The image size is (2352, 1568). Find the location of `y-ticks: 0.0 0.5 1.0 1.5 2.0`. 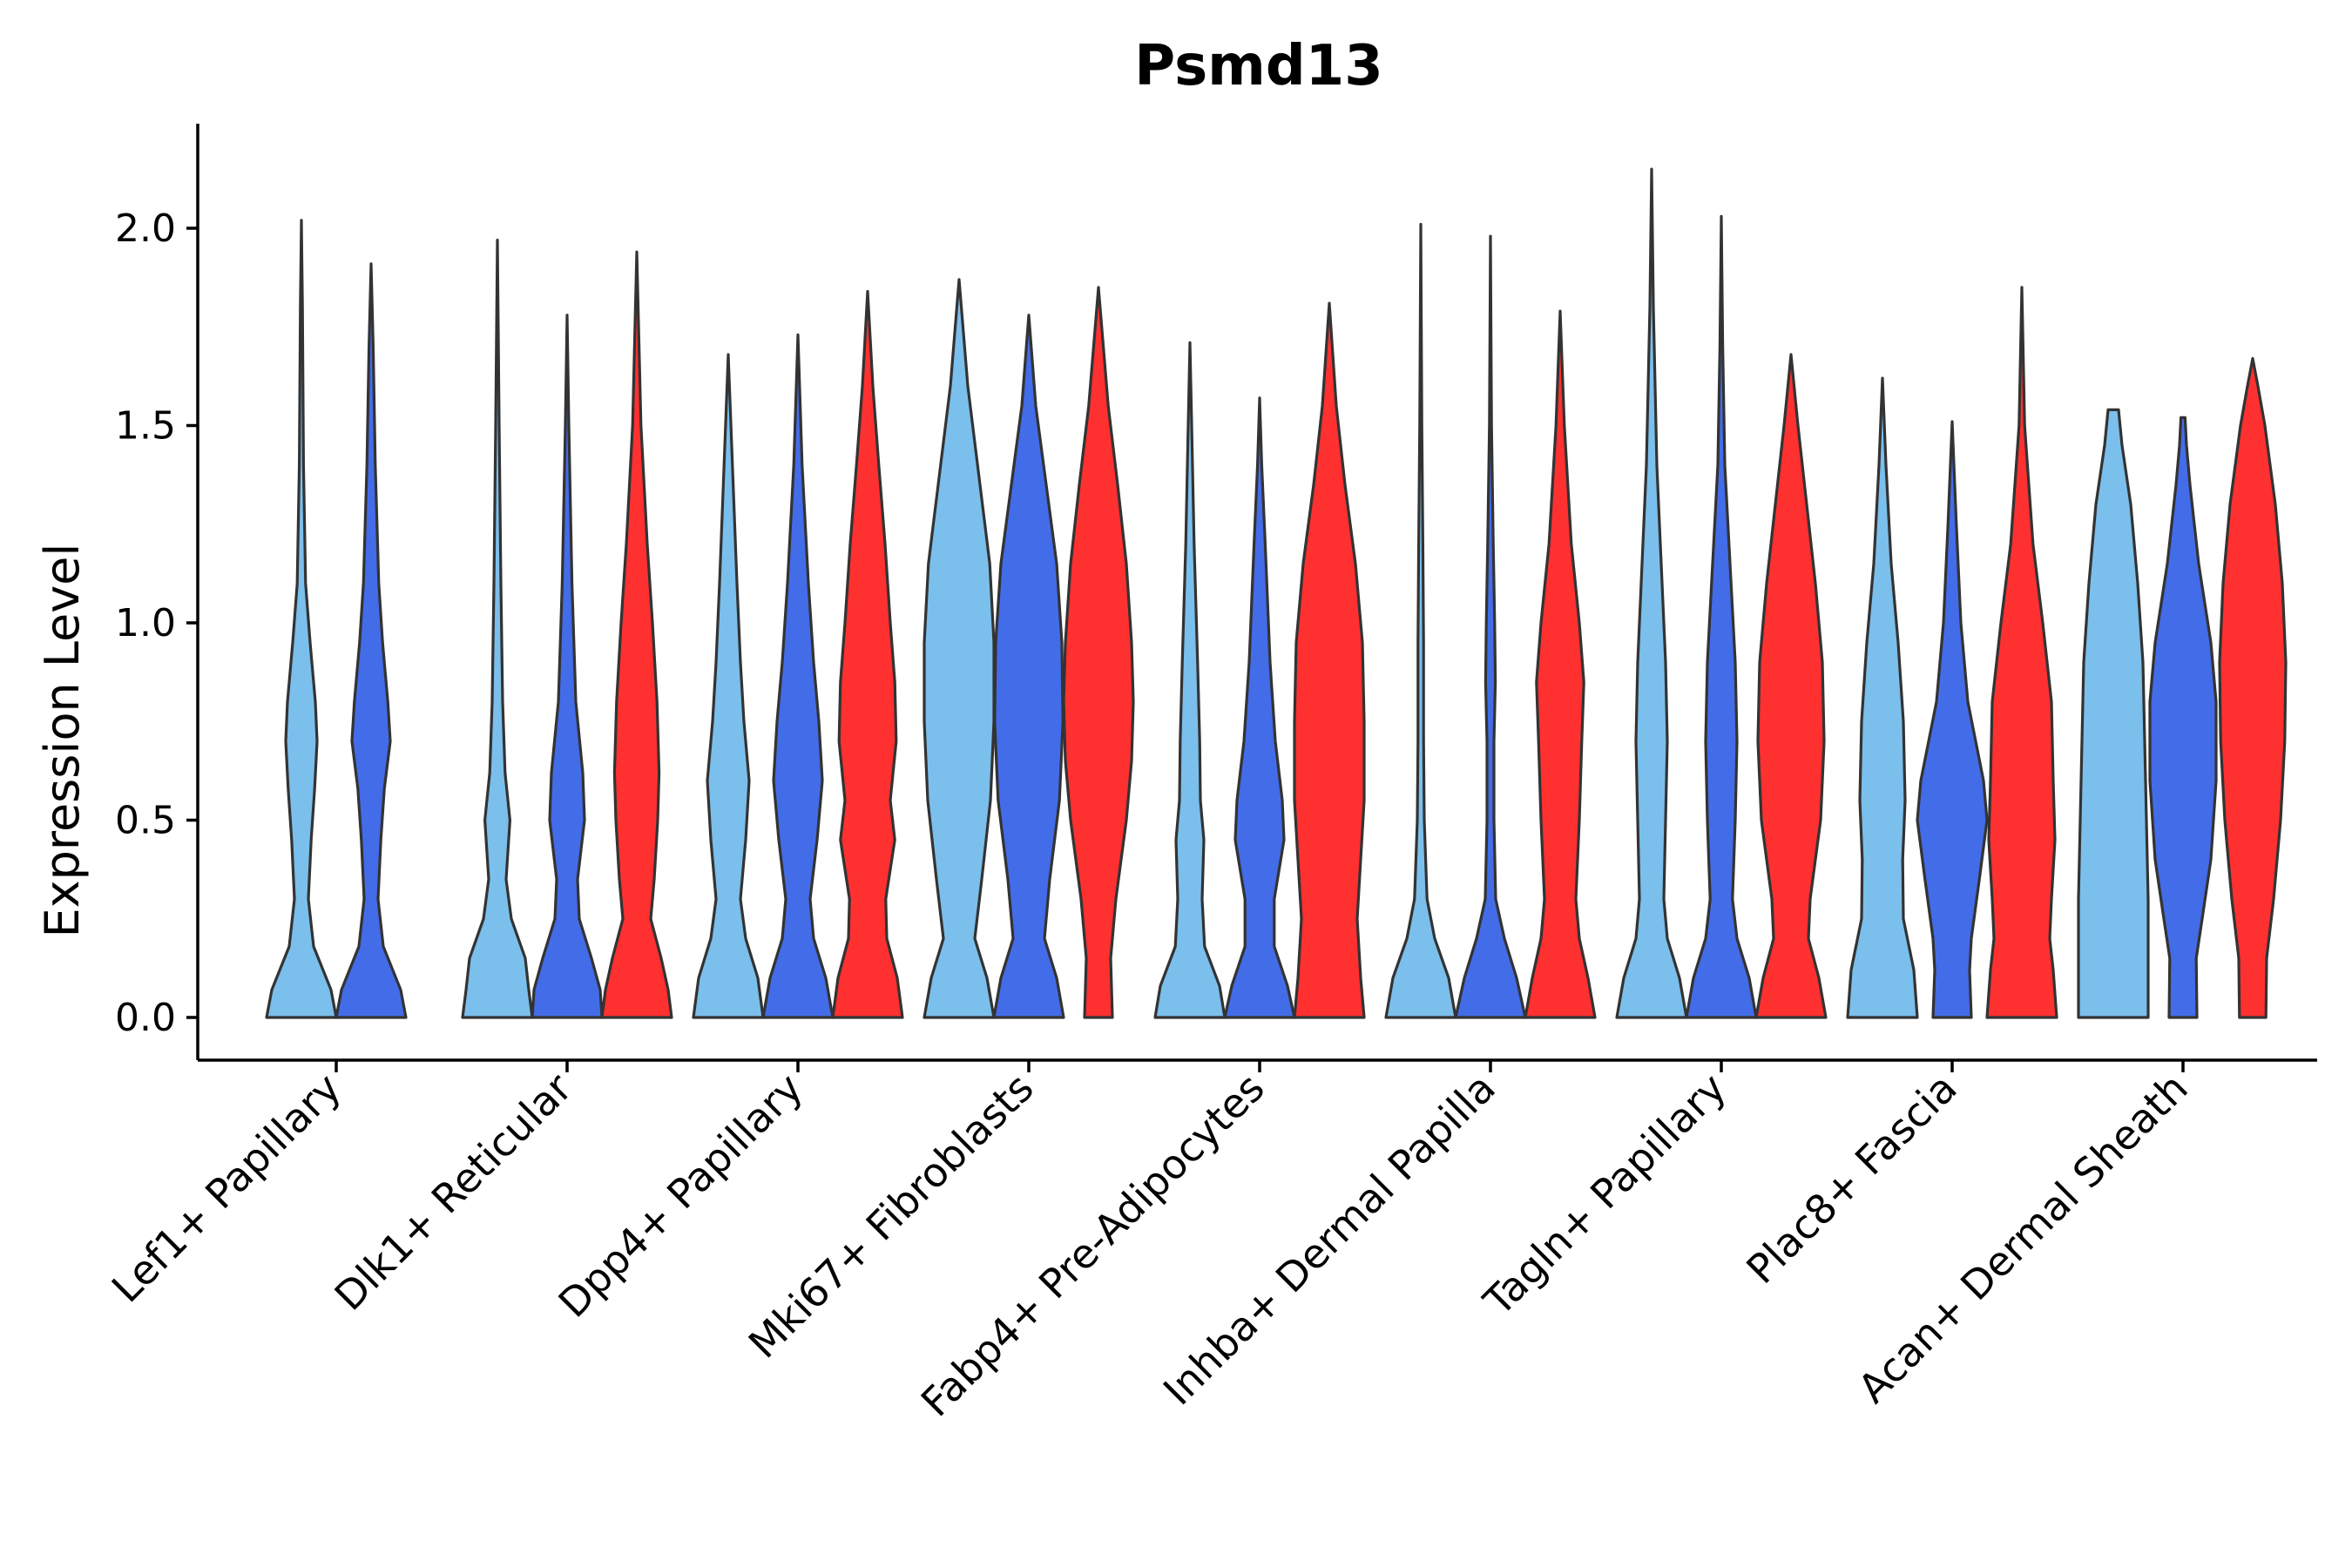

y-ticks: 0.0 0.5 1.0 1.5 2.0 is located at coordinates (156, 623).